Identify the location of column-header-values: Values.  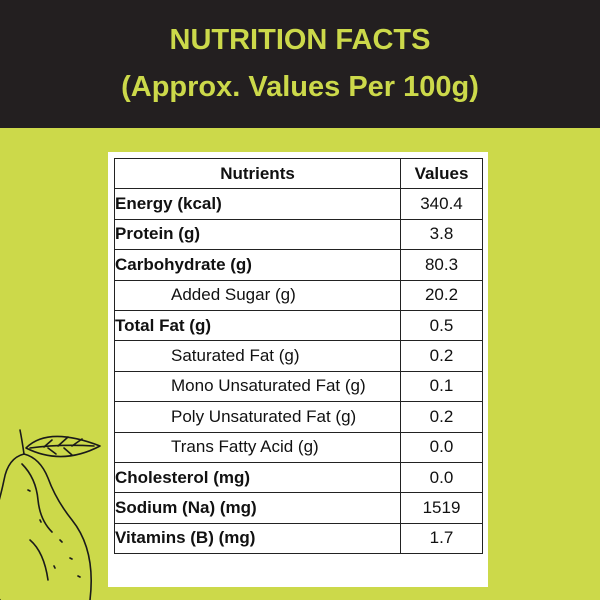
(441, 173).